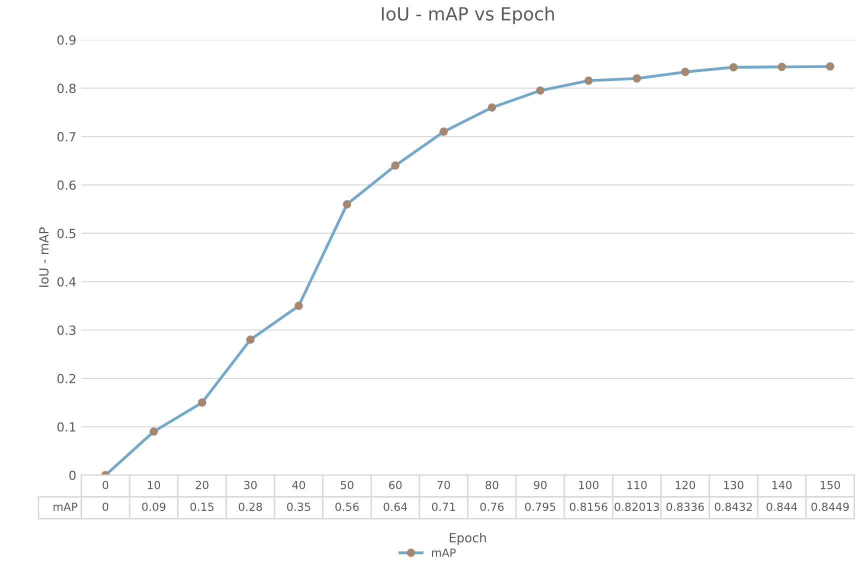  I want to click on data-label: 0.8449, so click(830, 506).